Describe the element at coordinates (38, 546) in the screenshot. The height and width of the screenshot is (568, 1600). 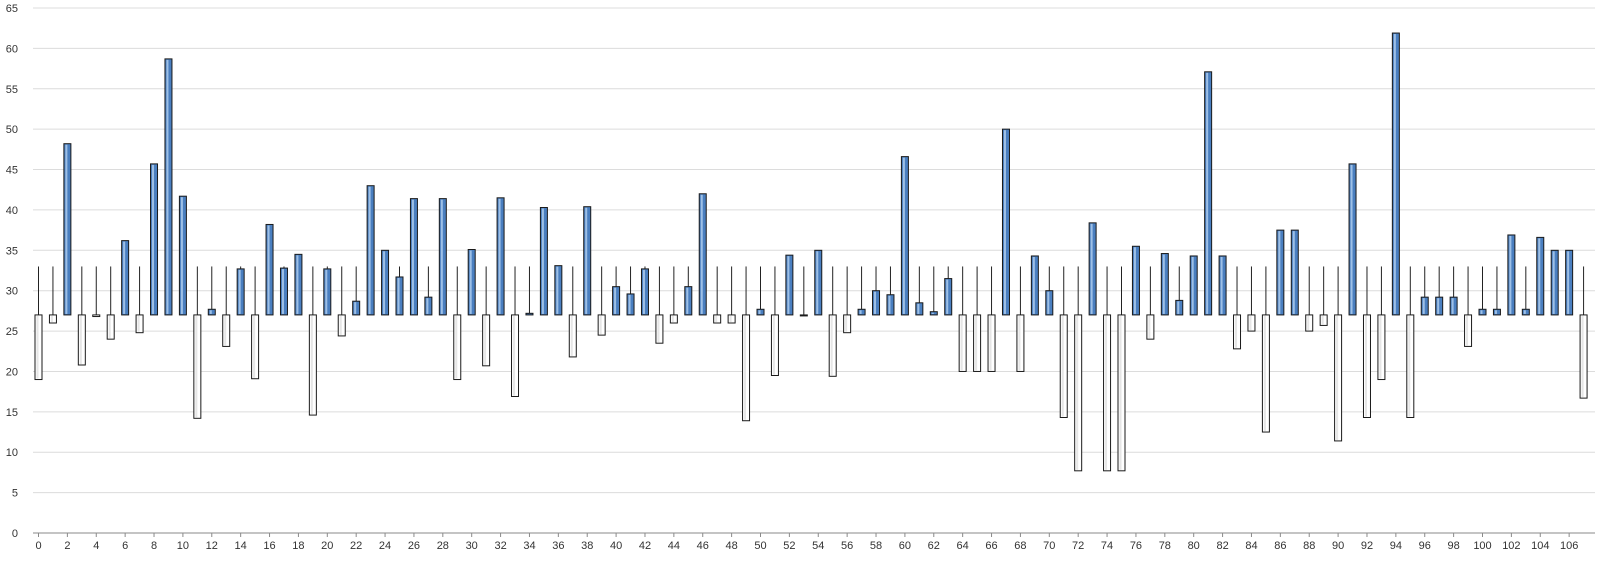
I see `x-tick-label: 0` at that location.